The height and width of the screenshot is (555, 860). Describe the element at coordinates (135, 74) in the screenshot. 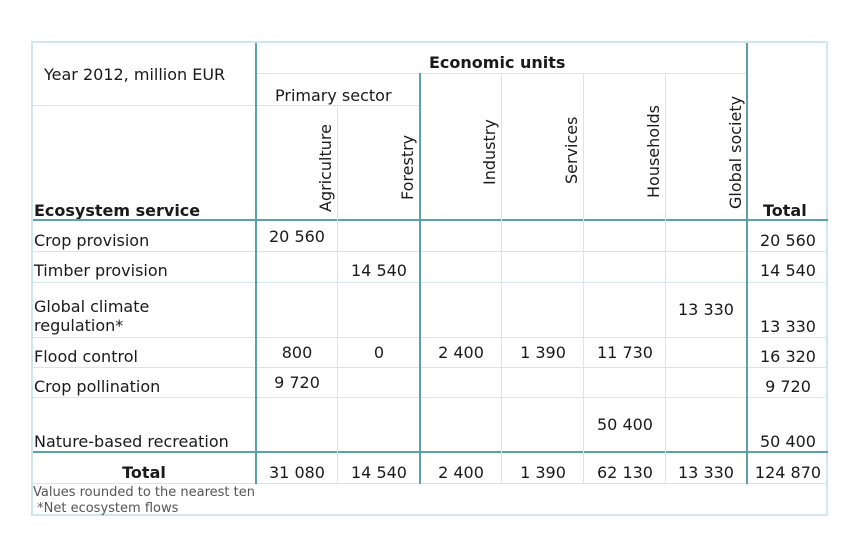

I see `year-label: Year 2012, million EUR` at that location.